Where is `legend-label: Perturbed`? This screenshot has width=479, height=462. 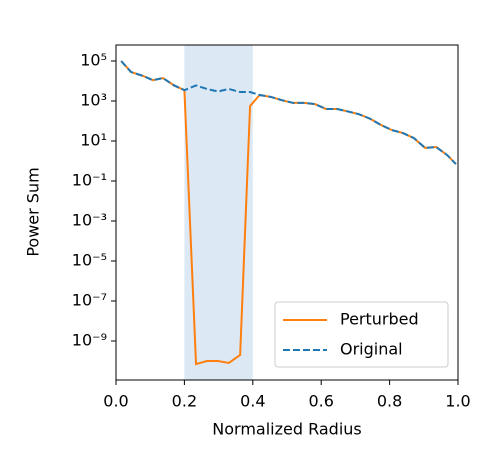 legend-label: Perturbed is located at coordinates (379, 319).